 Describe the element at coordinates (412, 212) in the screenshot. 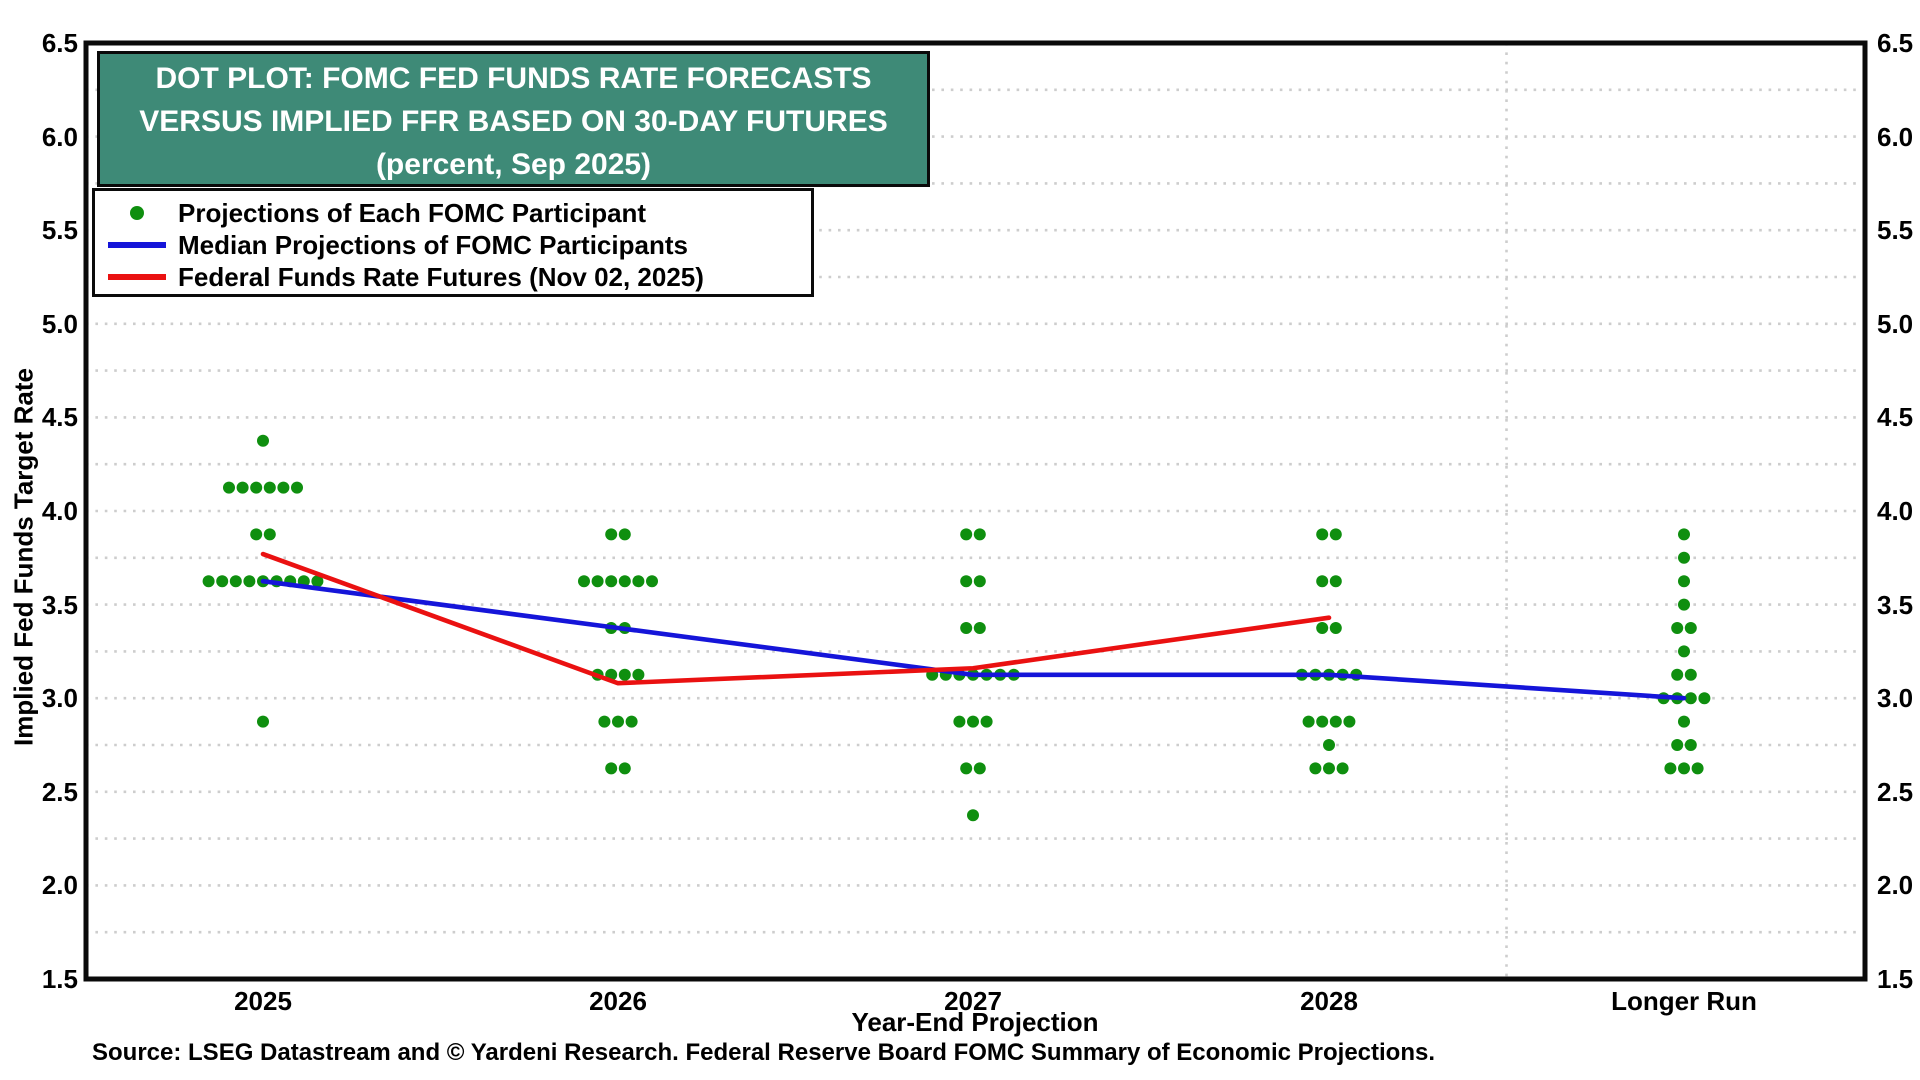

I see `legend-label: Projections of Each FOMC Participant` at that location.